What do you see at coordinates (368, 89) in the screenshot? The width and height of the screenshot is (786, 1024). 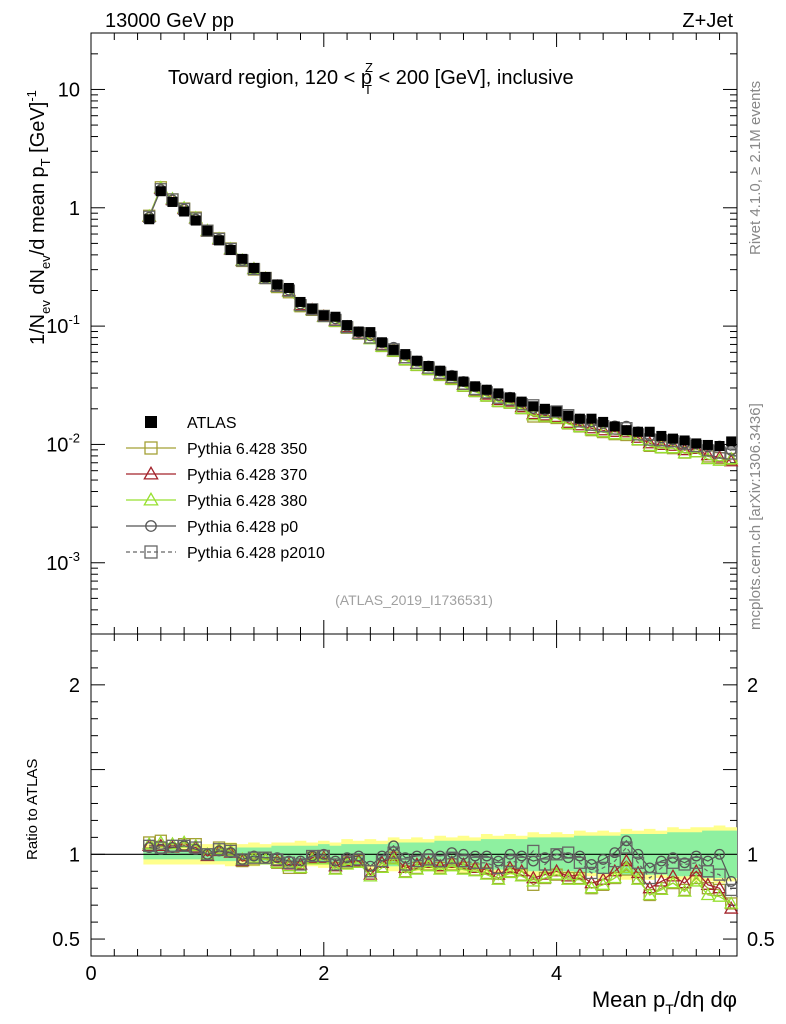 I see `region-title-sub: T` at bounding box center [368, 89].